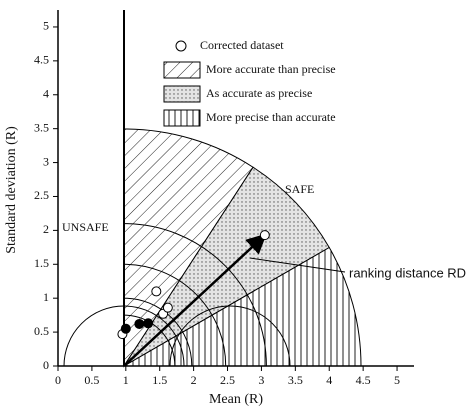 The image size is (474, 413). I want to click on x-tick-label: 1.5, so click(159, 380).